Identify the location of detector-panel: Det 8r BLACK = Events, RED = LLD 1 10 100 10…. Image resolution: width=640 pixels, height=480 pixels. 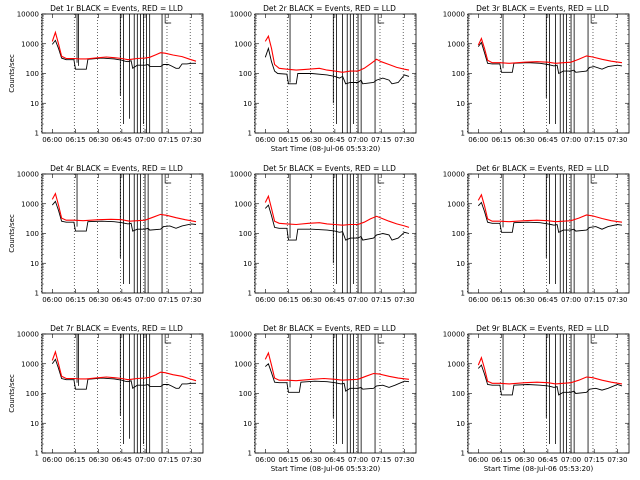
(319, 400).